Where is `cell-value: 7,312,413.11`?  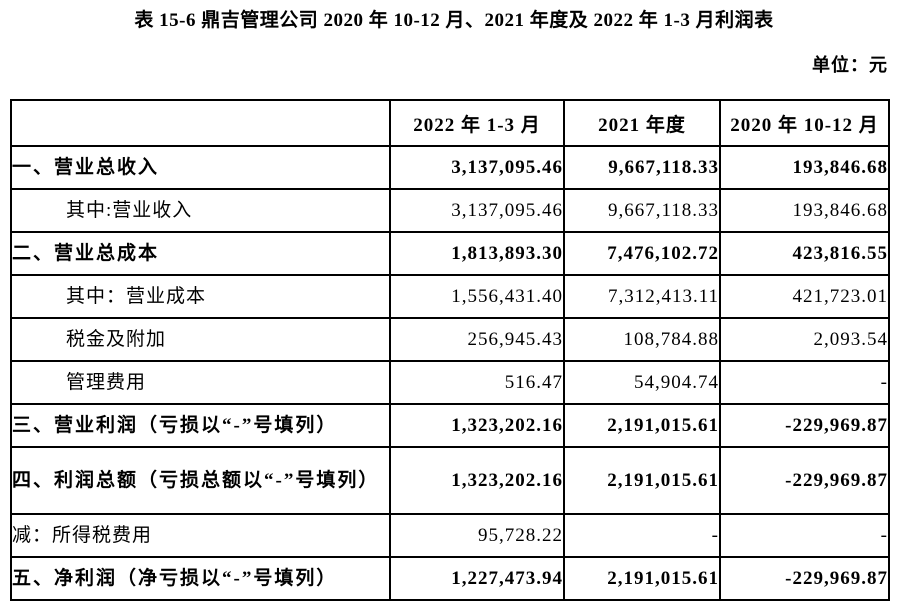
cell-value: 7,312,413.11 is located at coordinates (642, 296).